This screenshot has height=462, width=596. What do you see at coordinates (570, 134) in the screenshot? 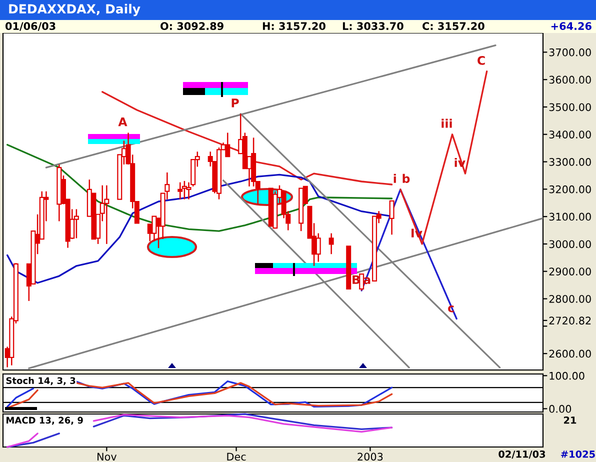
I see `y-tick-label: 3400.00` at bounding box center [570, 134].